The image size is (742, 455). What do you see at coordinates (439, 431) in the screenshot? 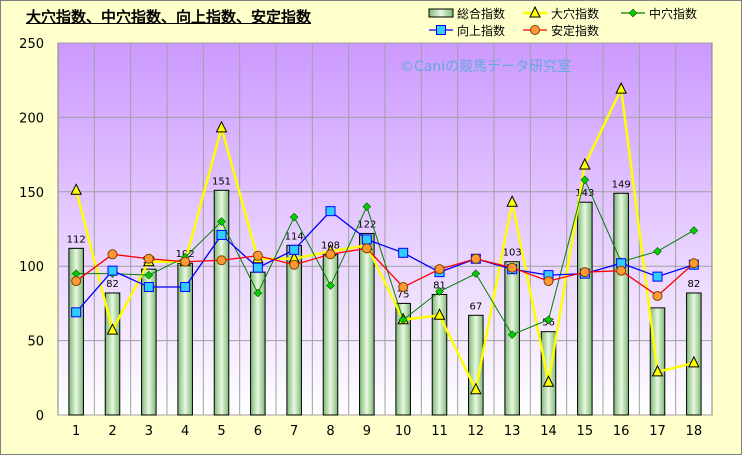
I see `x-tick-label: 11` at bounding box center [439, 431].